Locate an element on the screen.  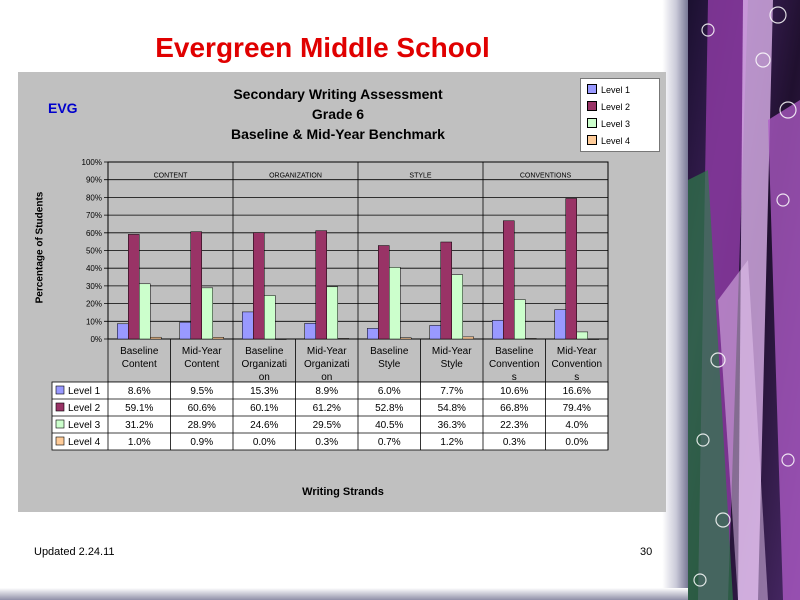
data-label: 59.1% is located at coordinates (139, 408).